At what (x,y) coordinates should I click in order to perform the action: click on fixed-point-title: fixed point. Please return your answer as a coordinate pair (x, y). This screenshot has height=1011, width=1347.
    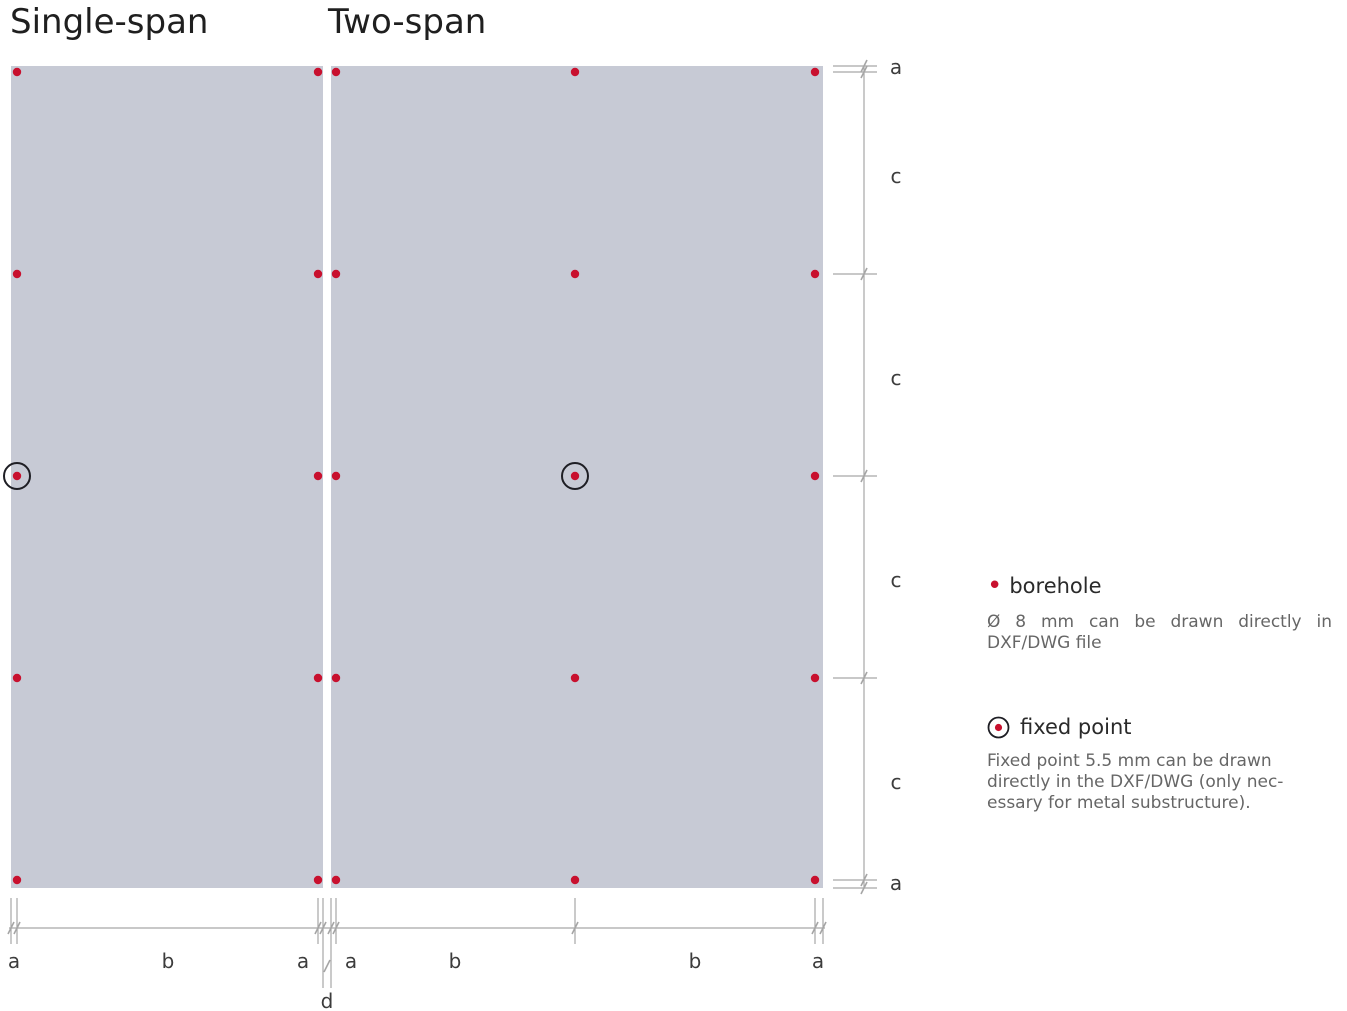
    Looking at the image, I should click on (1076, 727).